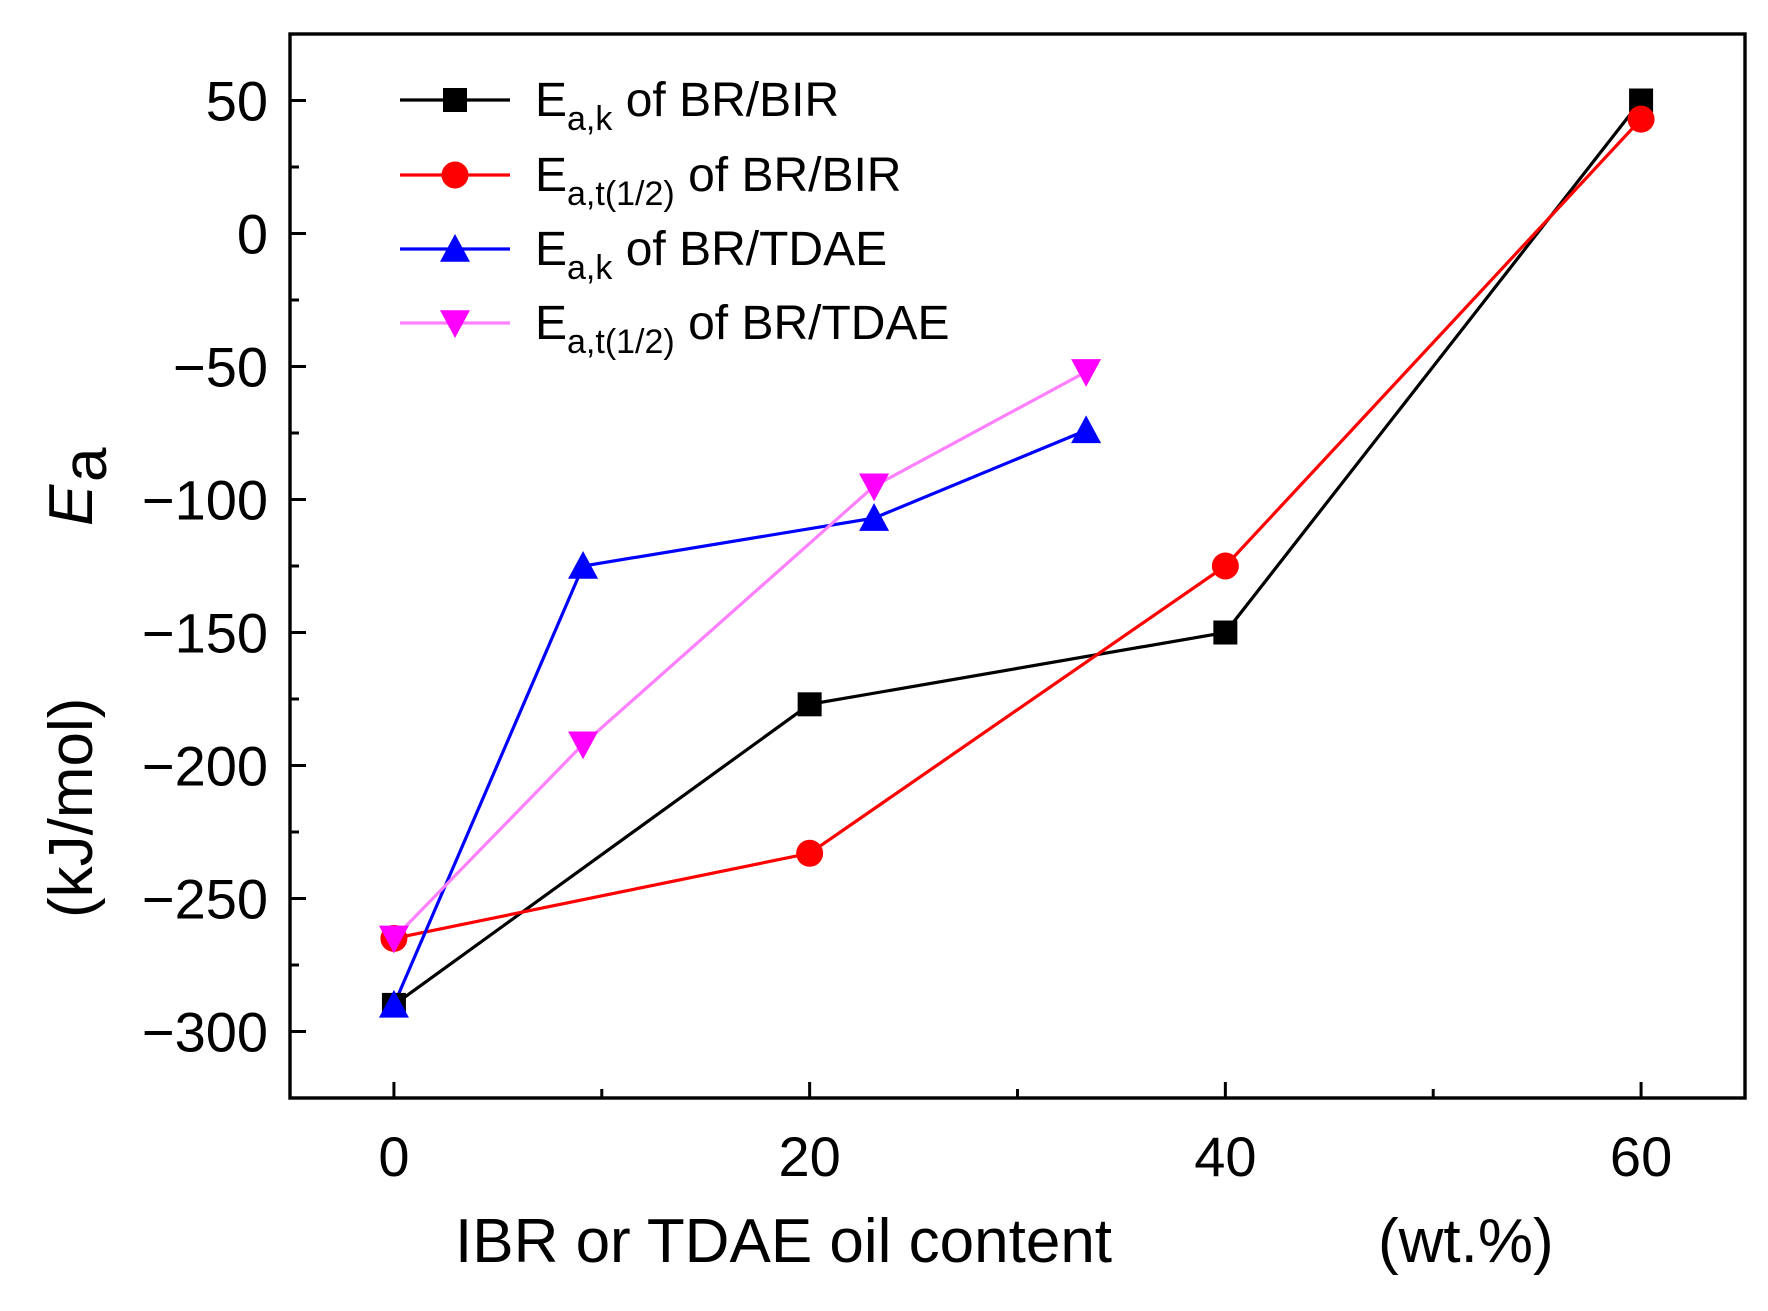  What do you see at coordinates (205, 633) in the screenshot?
I see `y-tick-label: −150` at bounding box center [205, 633].